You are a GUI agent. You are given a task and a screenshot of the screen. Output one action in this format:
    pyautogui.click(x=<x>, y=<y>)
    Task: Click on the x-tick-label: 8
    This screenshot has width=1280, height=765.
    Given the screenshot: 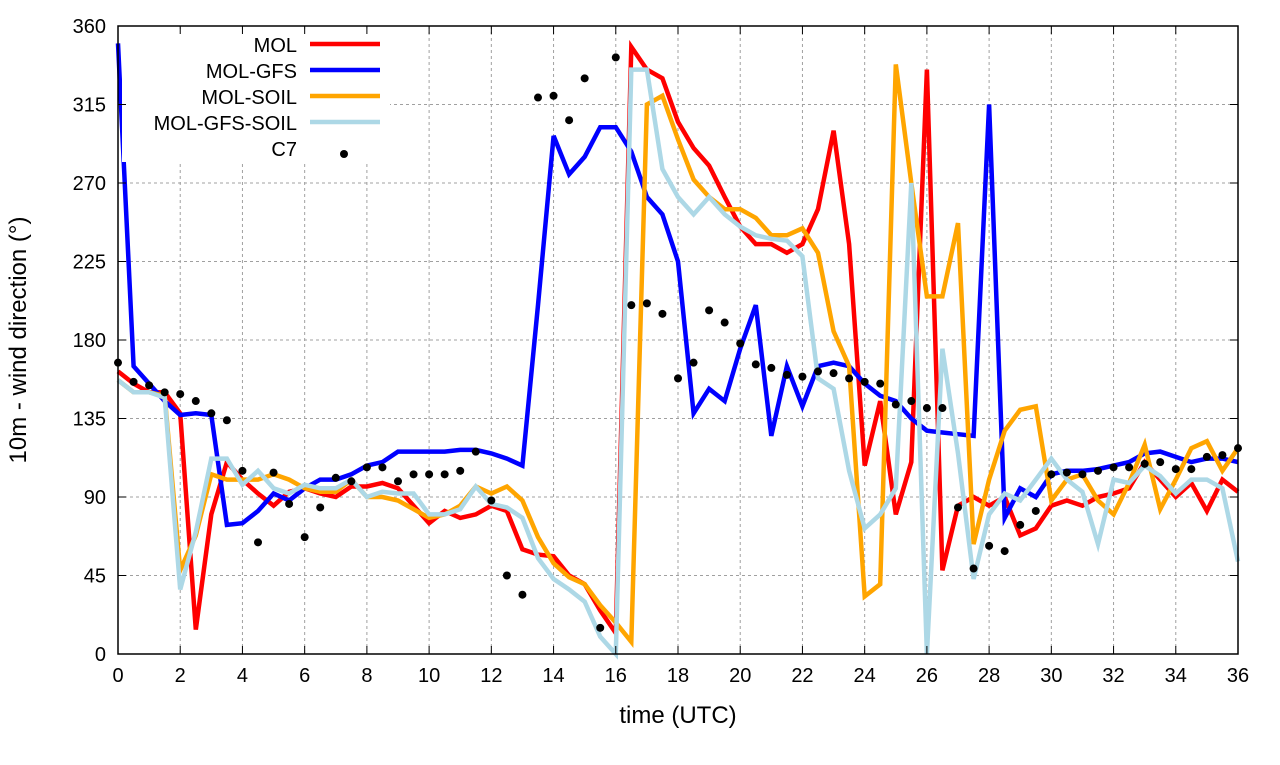 What is the action you would take?
    pyautogui.click(x=366, y=676)
    